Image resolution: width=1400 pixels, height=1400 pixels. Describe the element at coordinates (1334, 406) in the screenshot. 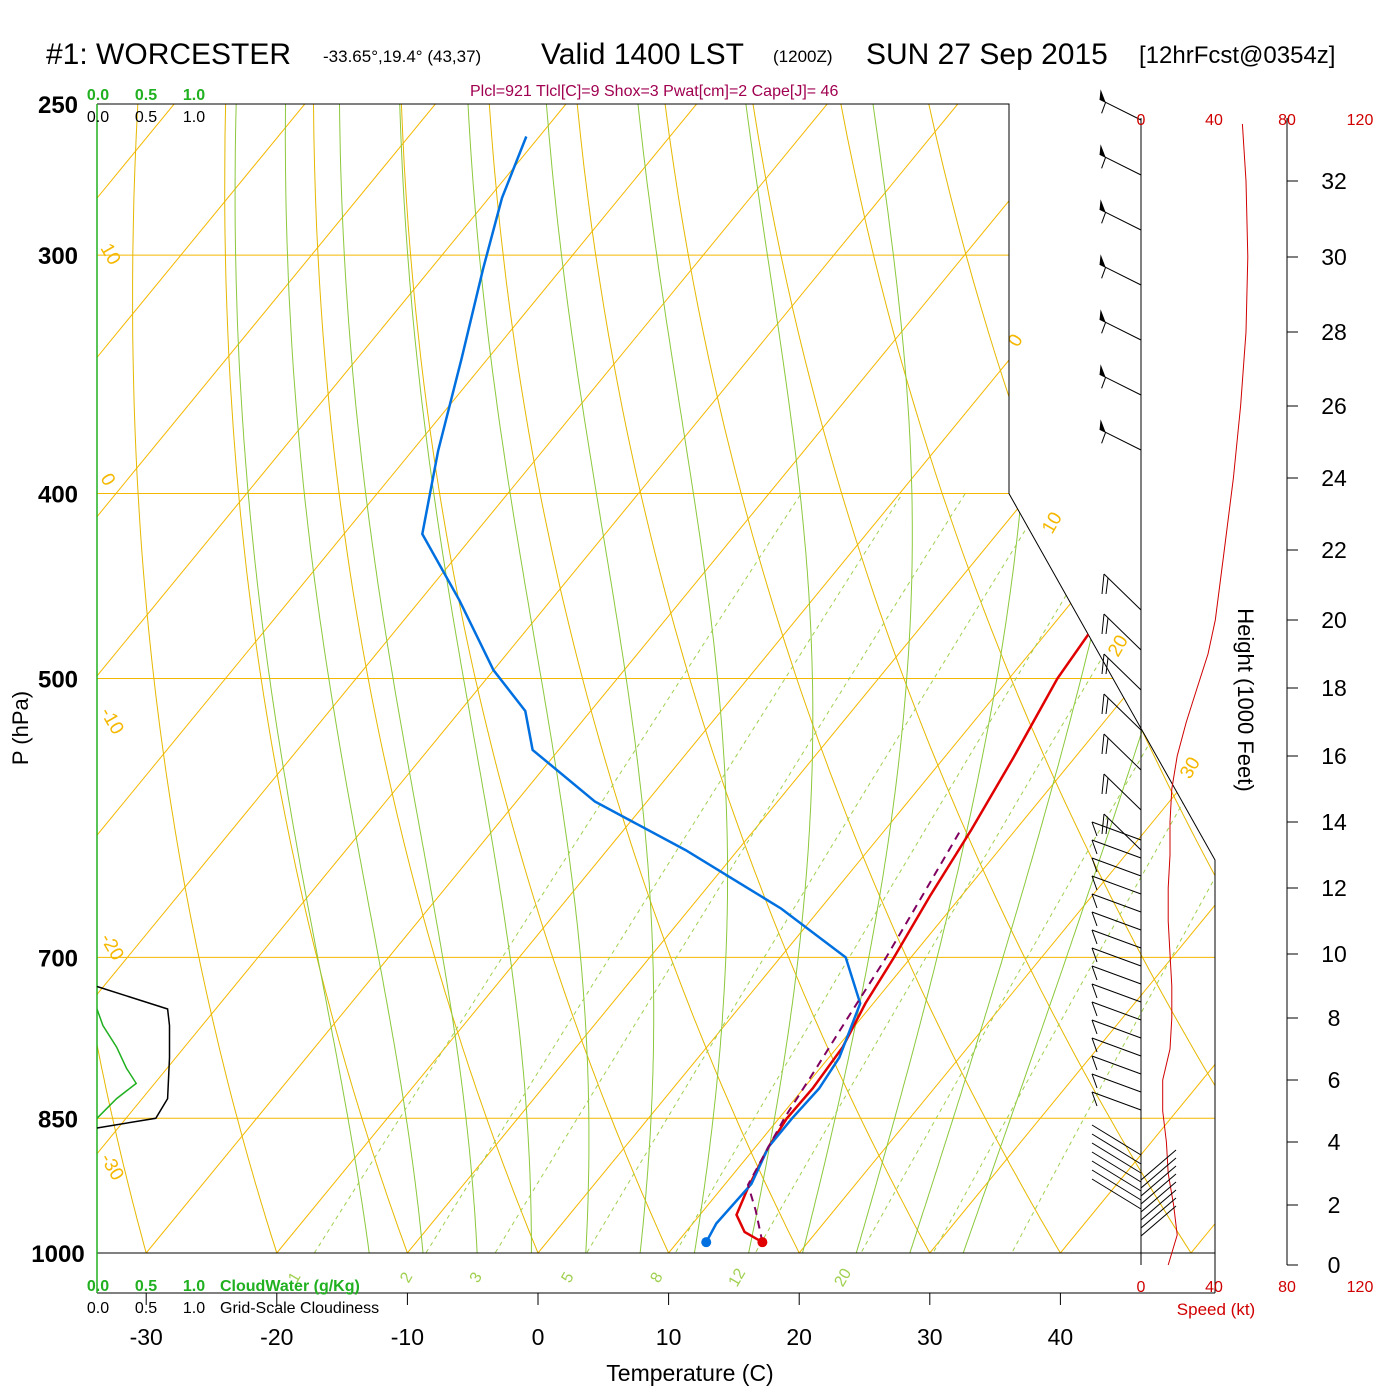

I see `height-tick-label: 26` at that location.